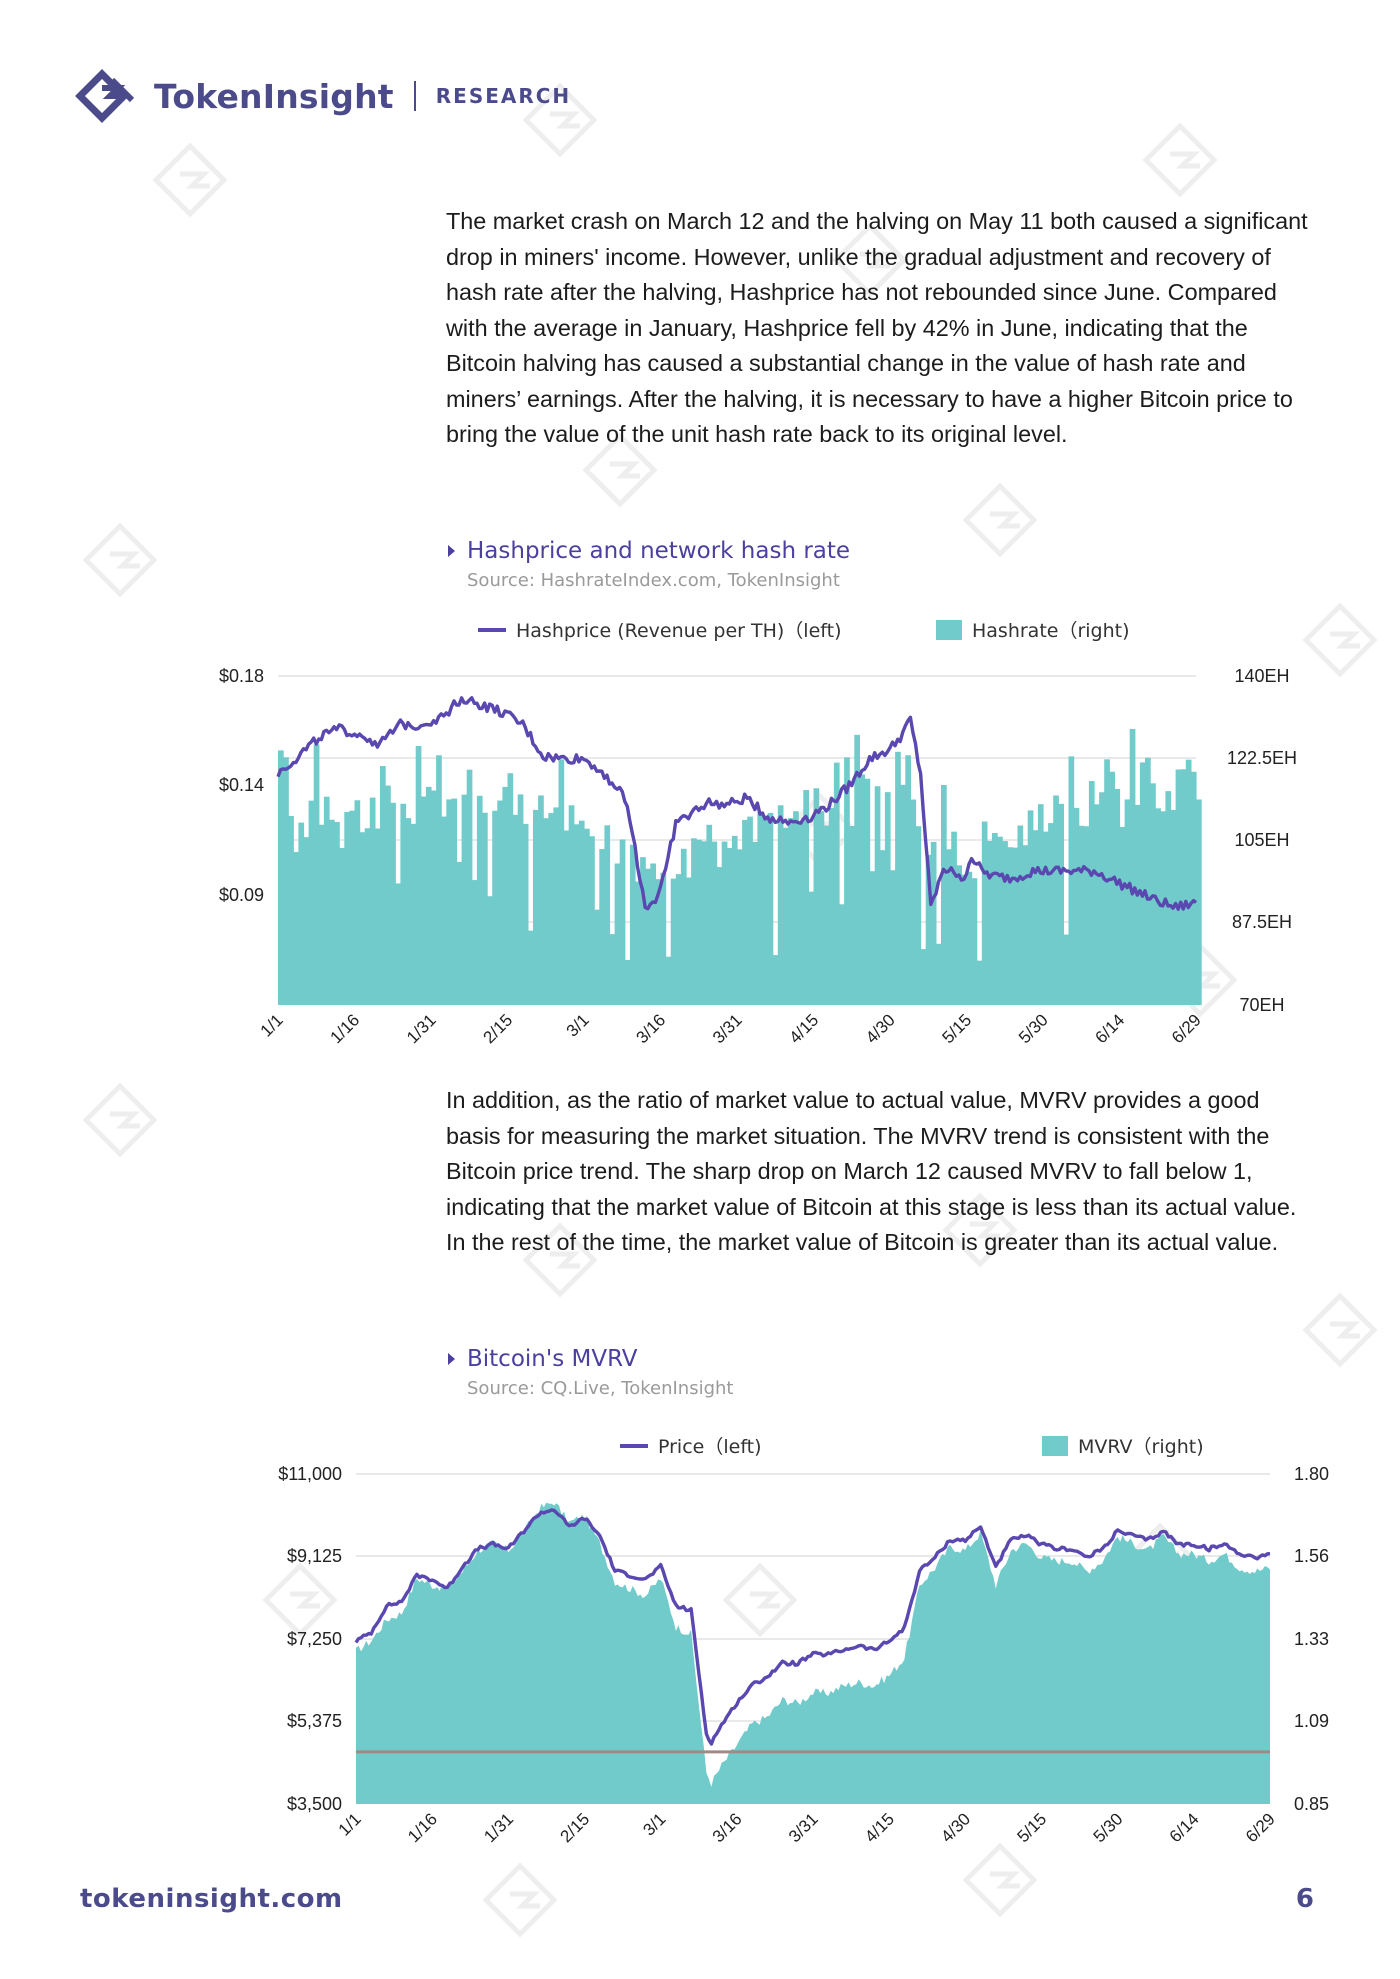 The height and width of the screenshot is (1979, 1400). Describe the element at coordinates (314, 1639) in the screenshot. I see `left-axis-tick-label: $7,250` at that location.